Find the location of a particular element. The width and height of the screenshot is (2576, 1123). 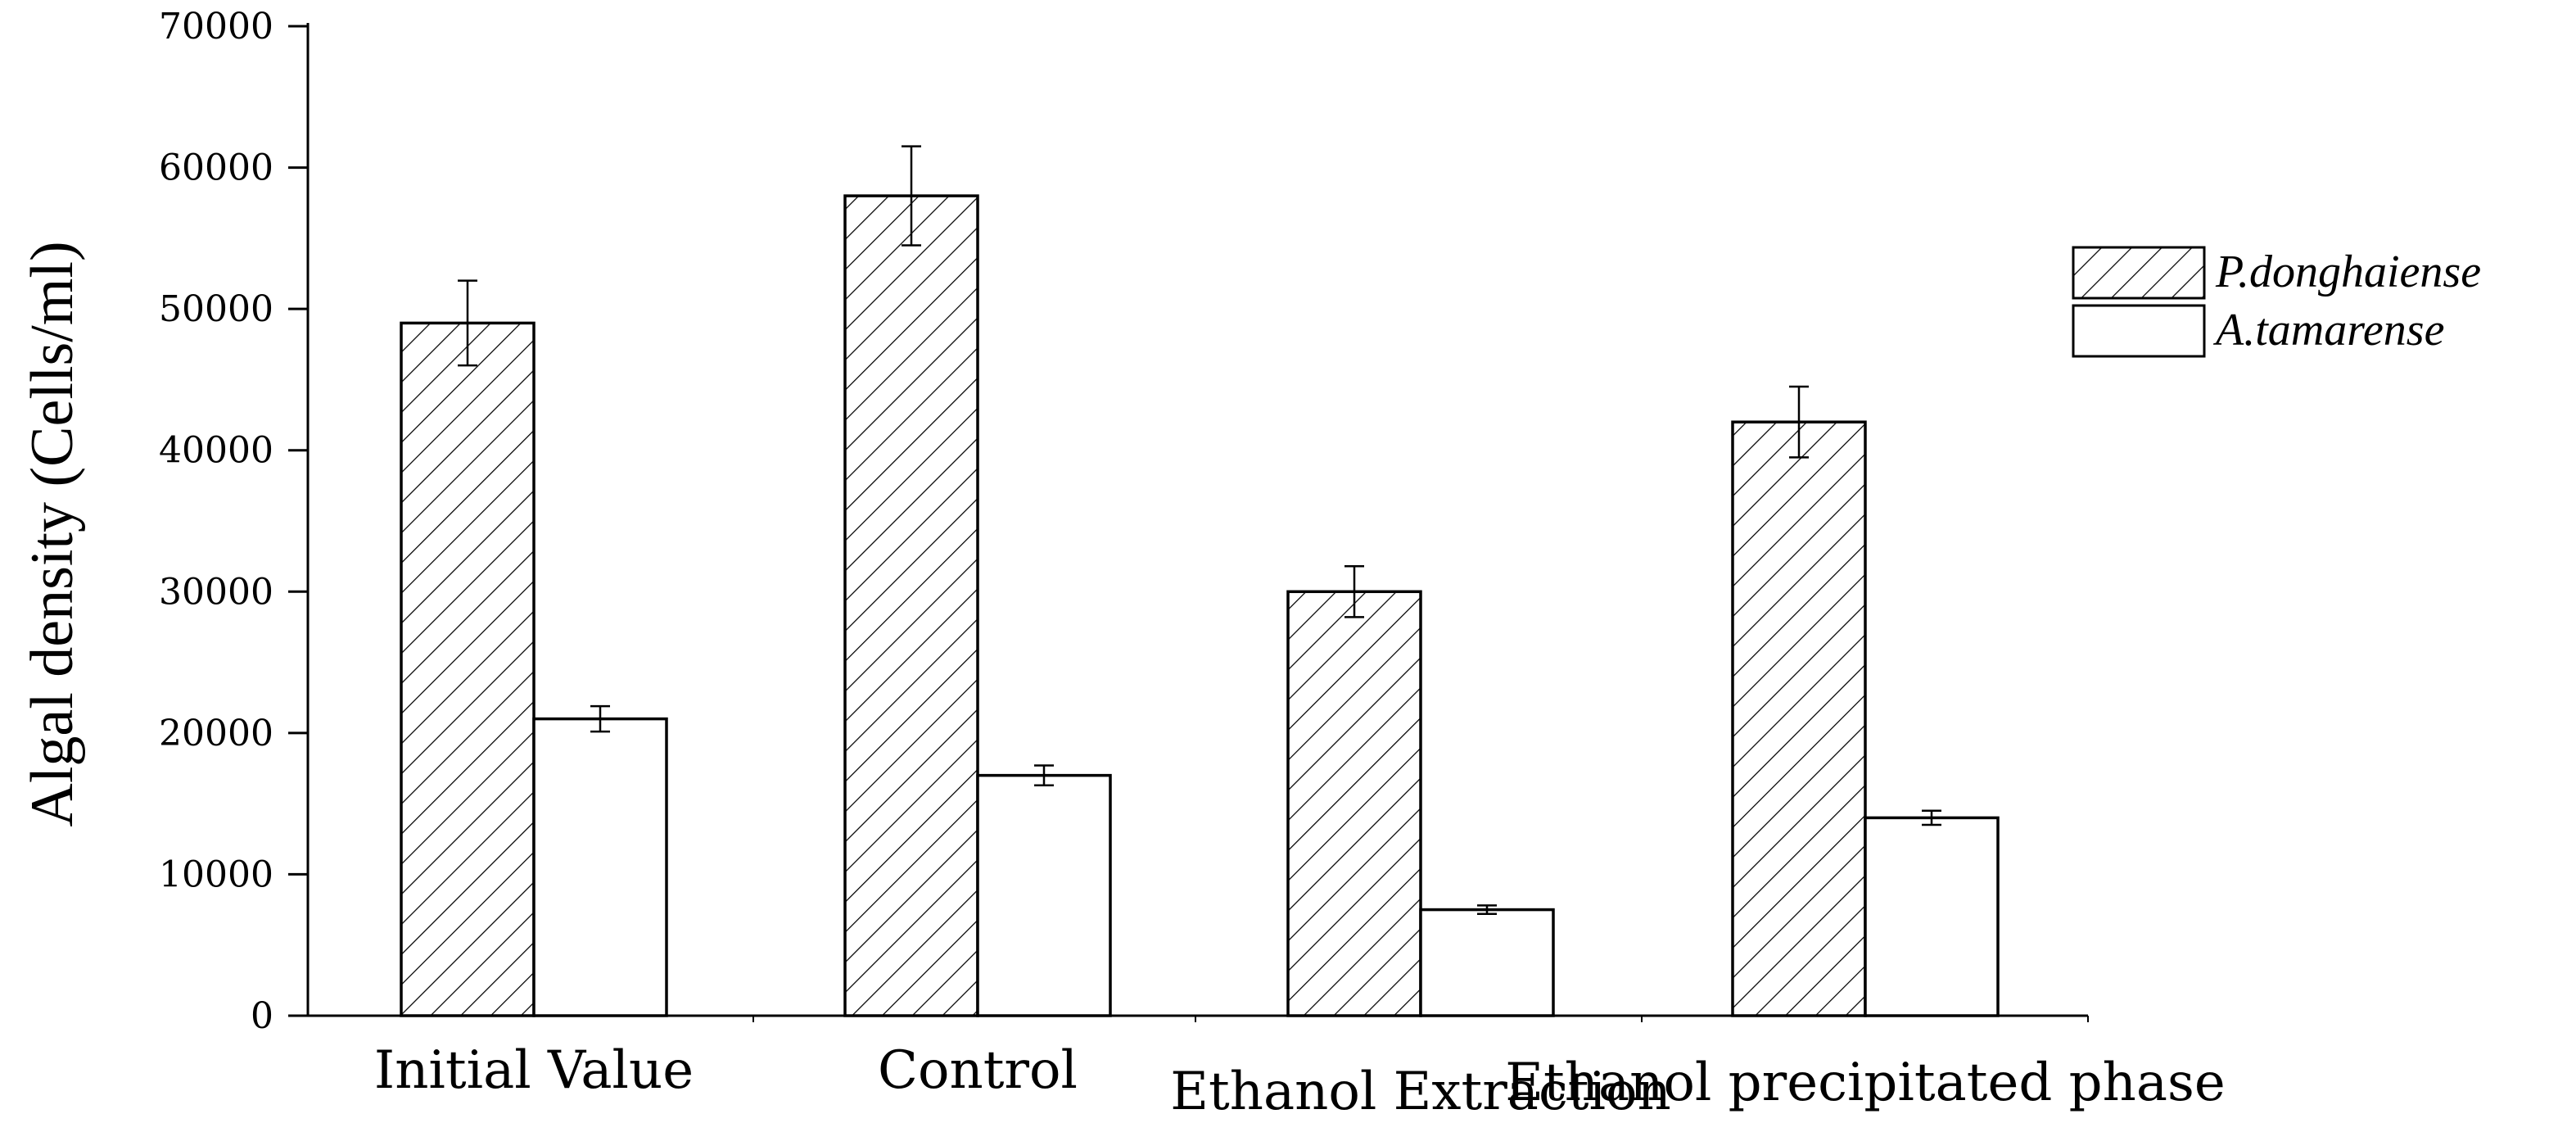

legend-label: P.donghaiense is located at coordinates (2348, 272).